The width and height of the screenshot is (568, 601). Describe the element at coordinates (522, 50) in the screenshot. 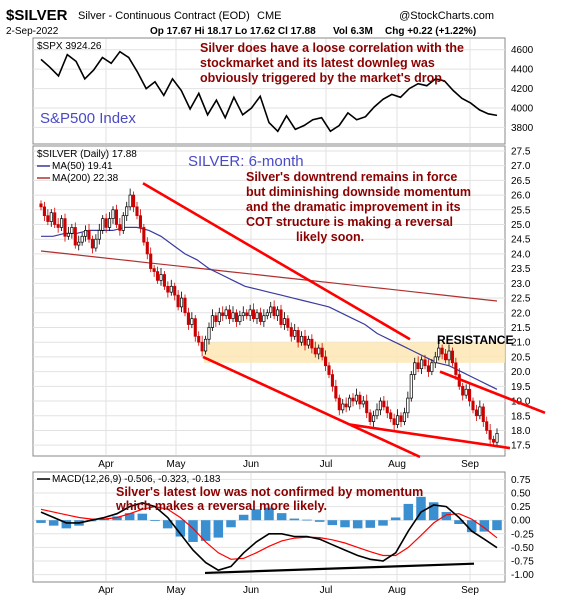

I see `spx-tick-label: 4600` at that location.